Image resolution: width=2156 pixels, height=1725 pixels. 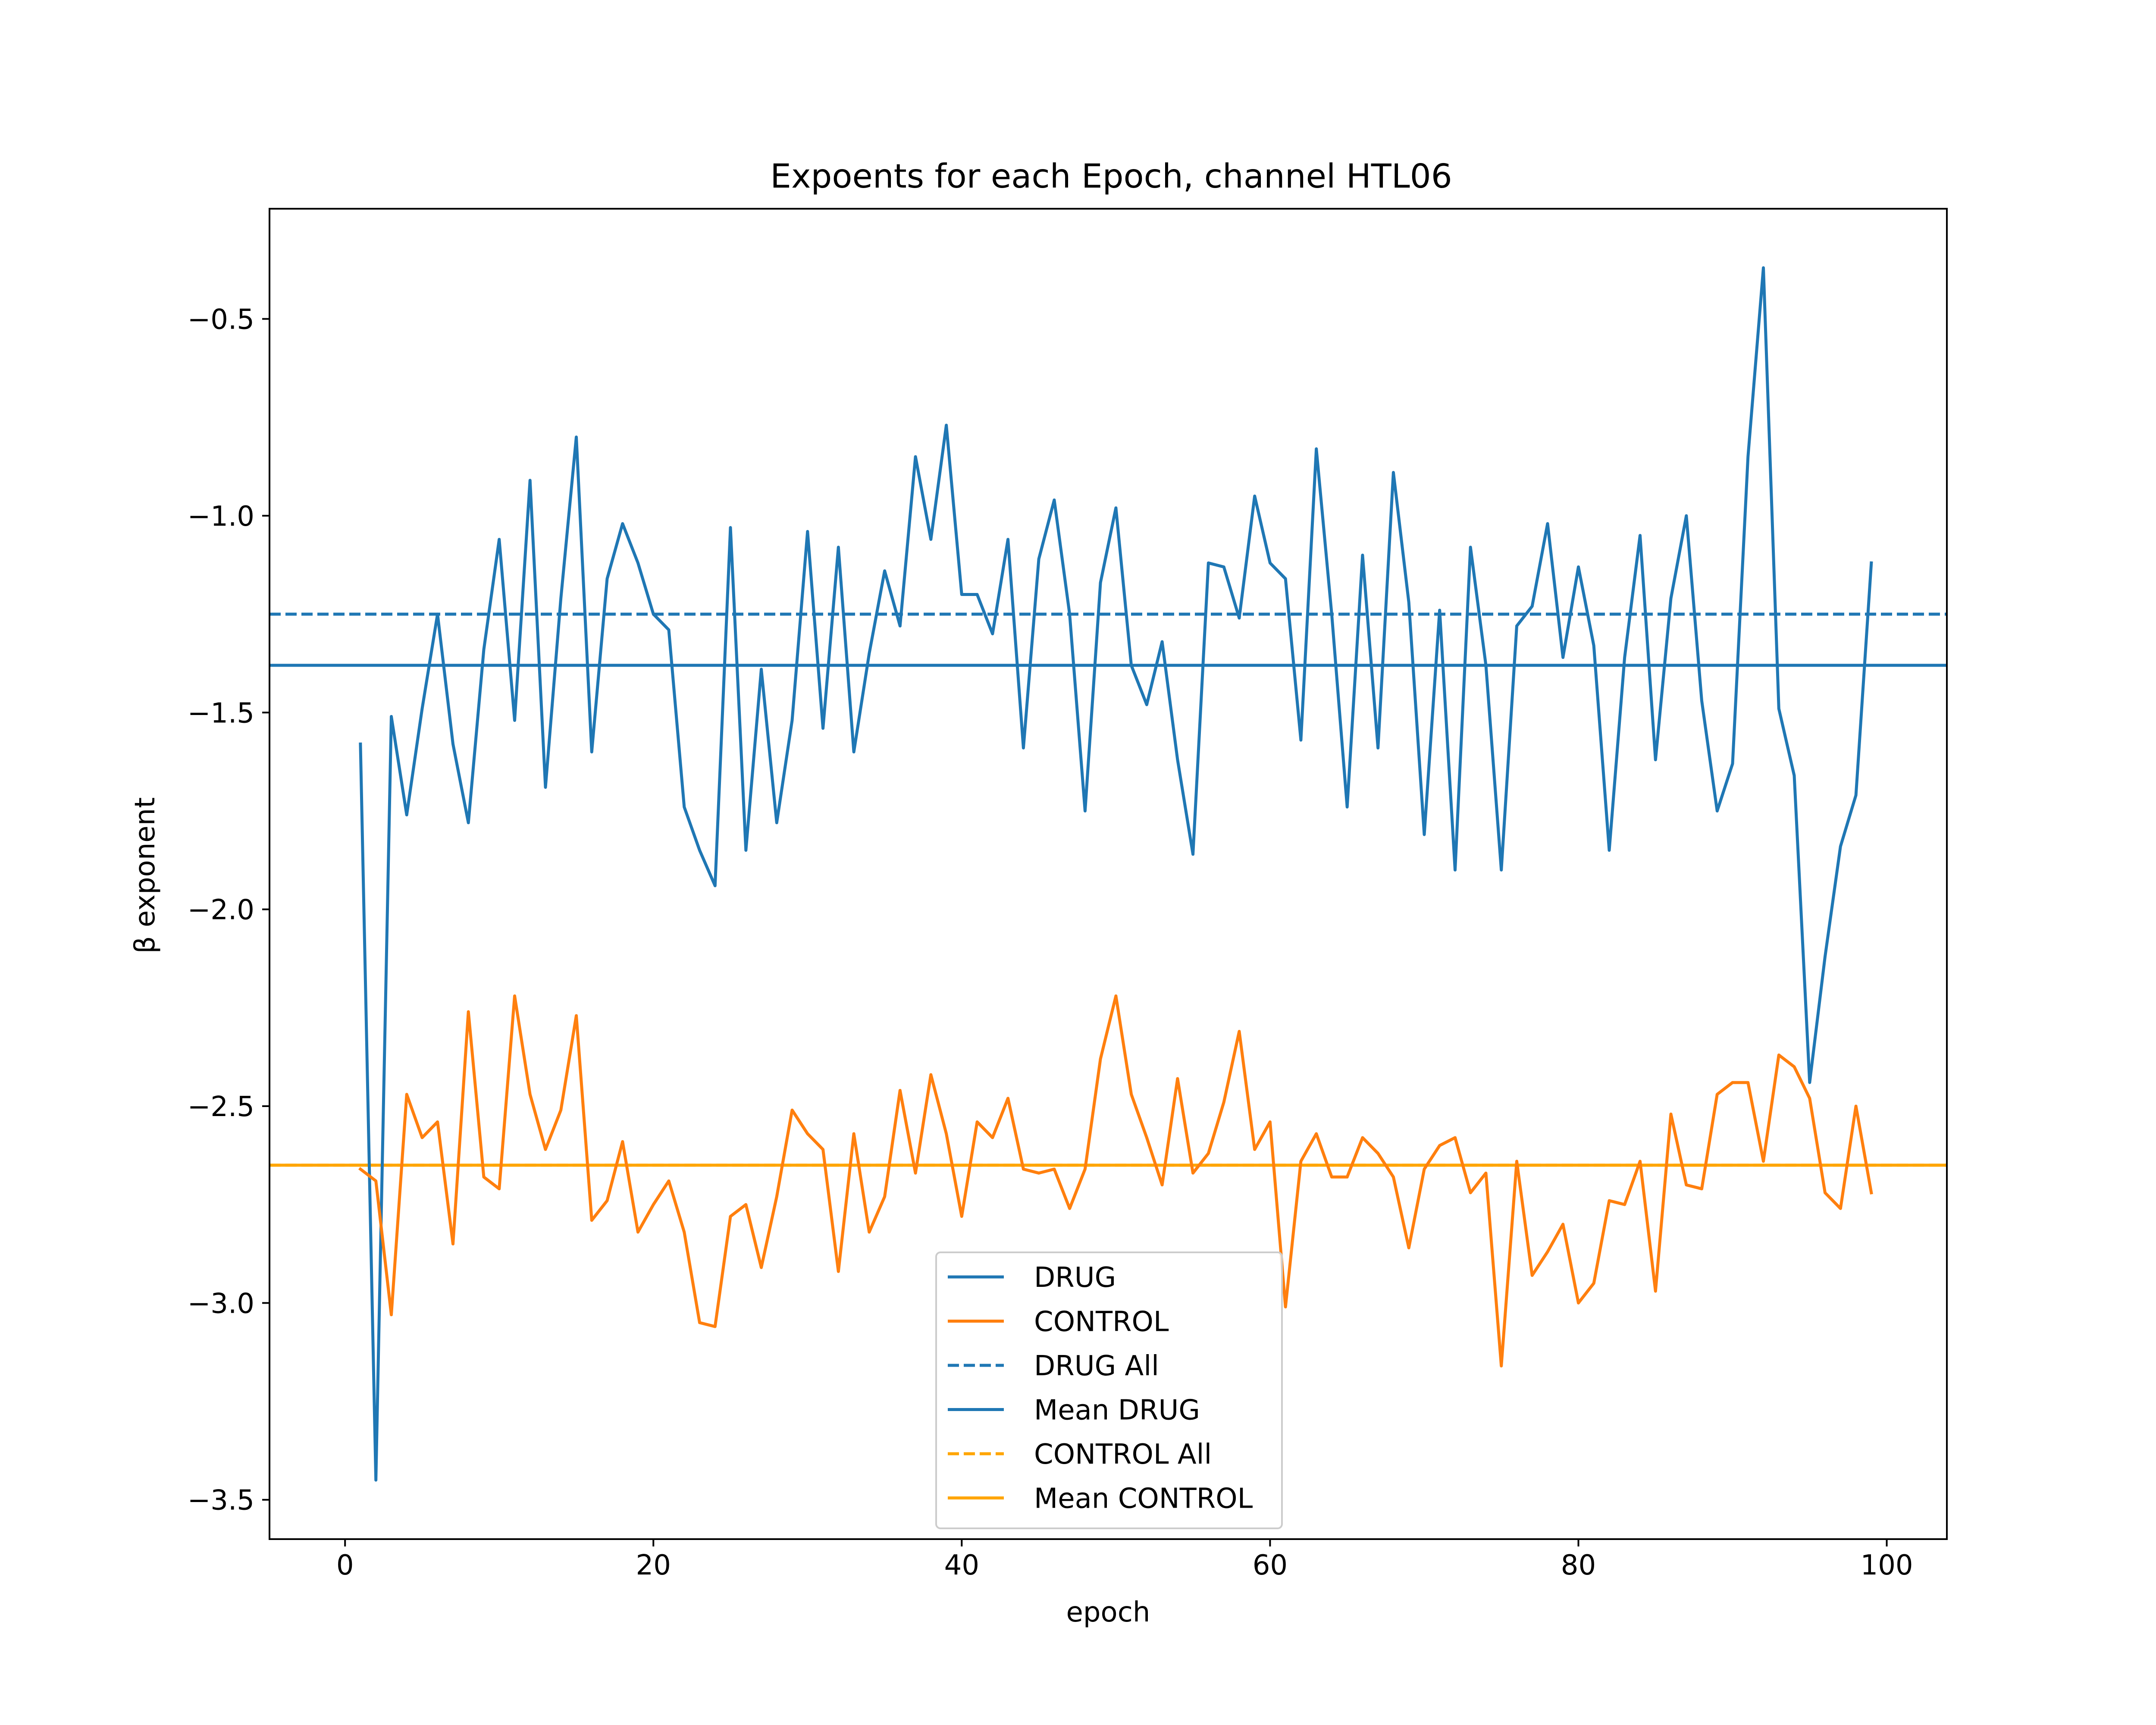 I want to click on x-axis-label: epoch, so click(x=1108, y=1612).